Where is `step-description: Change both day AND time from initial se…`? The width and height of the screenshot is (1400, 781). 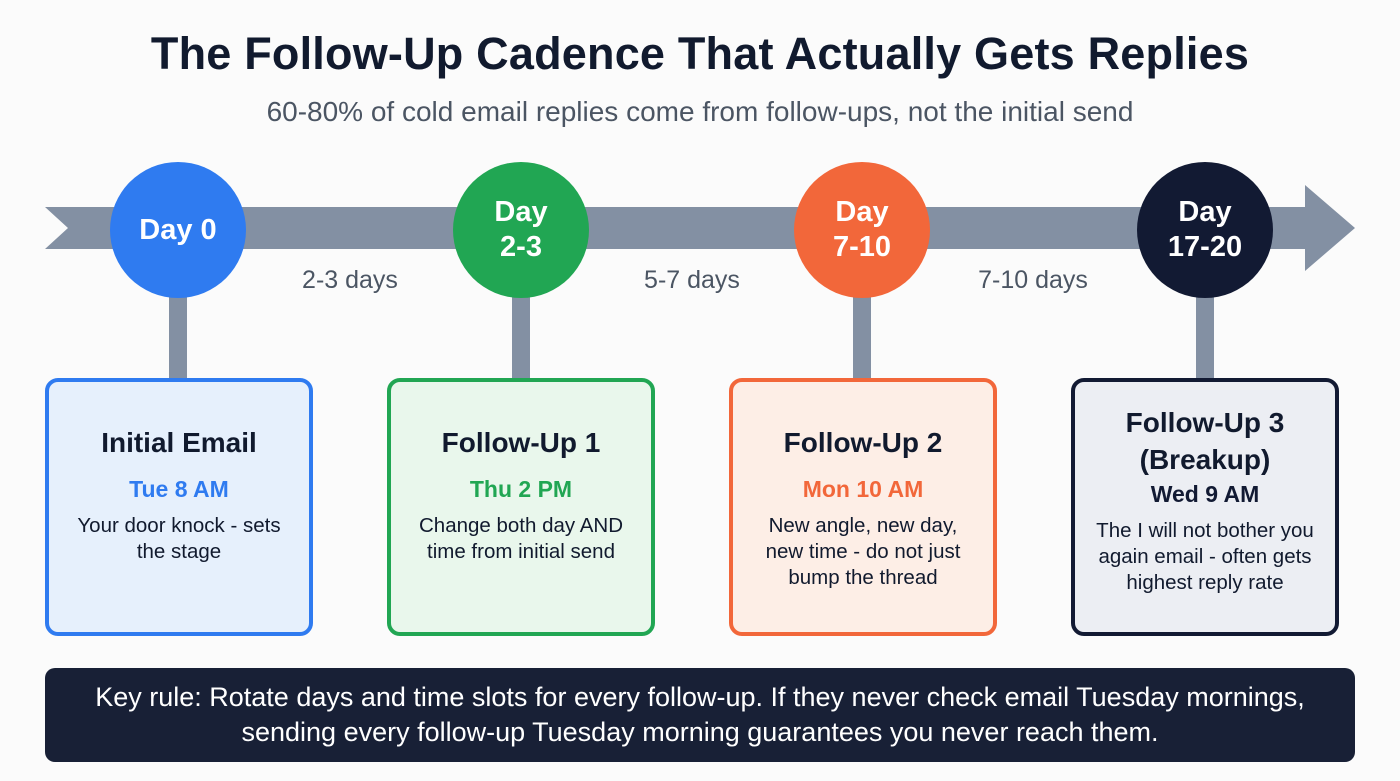 step-description: Change both day AND time from initial se… is located at coordinates (521, 538).